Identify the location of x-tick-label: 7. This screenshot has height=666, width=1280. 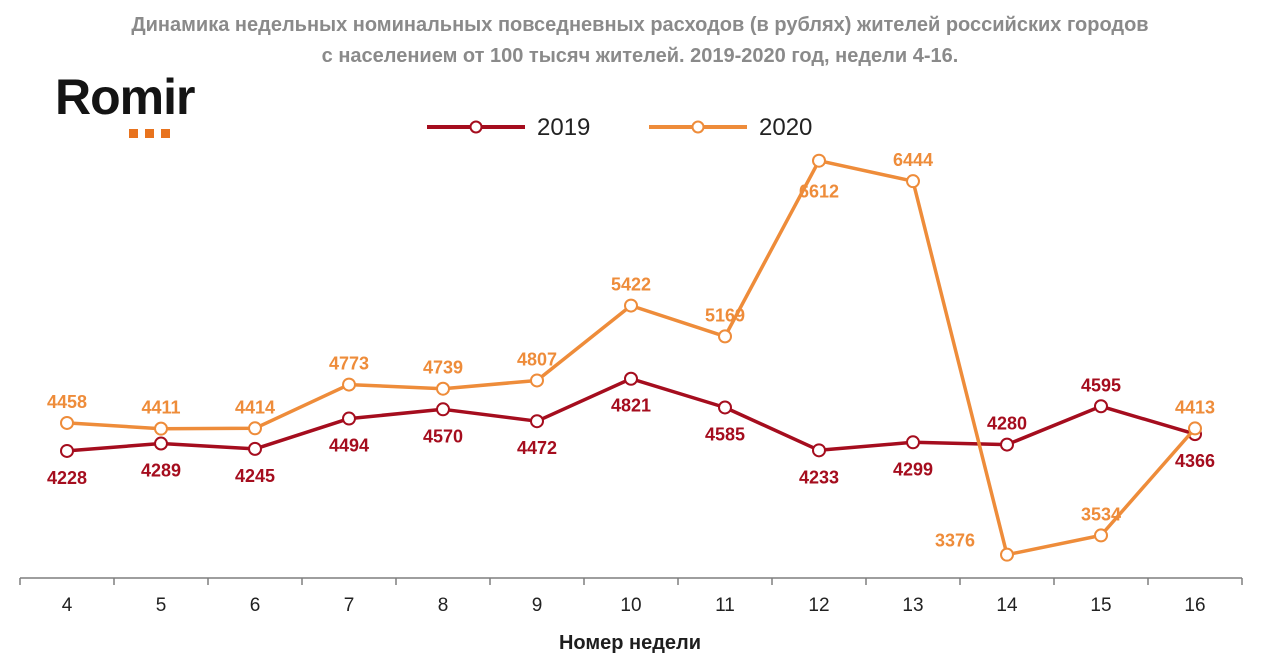
(349, 605).